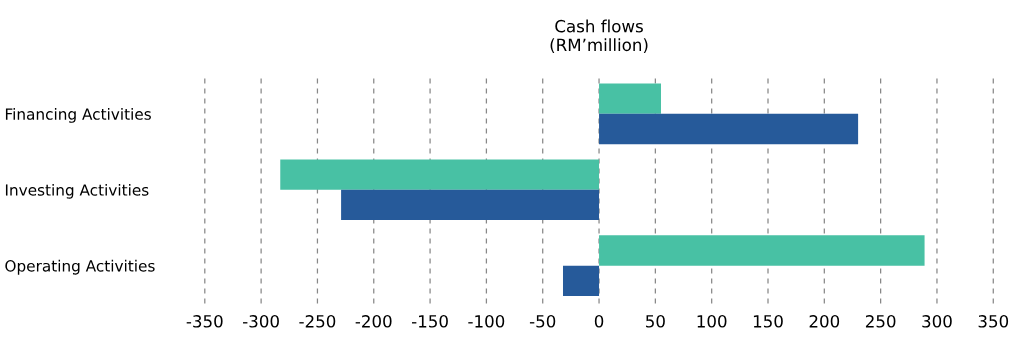 Image resolution: width=1024 pixels, height=345 pixels. Describe the element at coordinates (880, 321) in the screenshot. I see `x-tick-label: 250` at that location.